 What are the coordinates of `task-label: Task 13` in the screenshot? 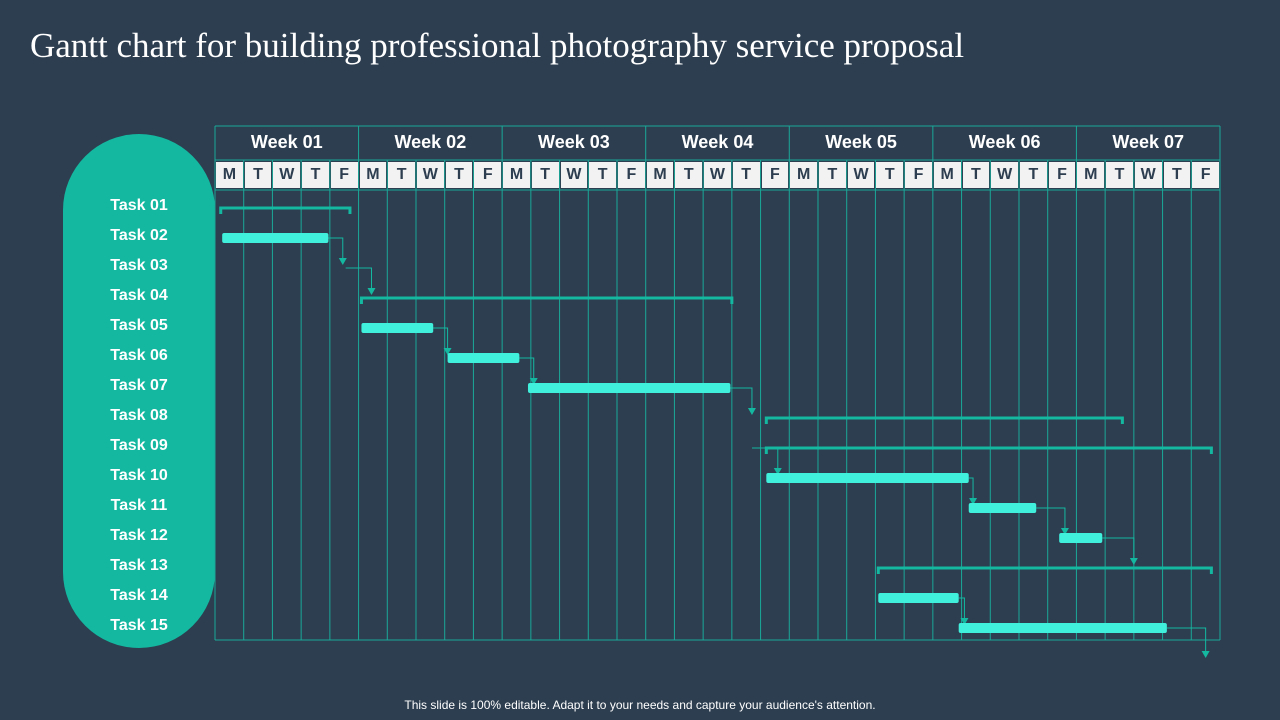 It's located at (139, 565).